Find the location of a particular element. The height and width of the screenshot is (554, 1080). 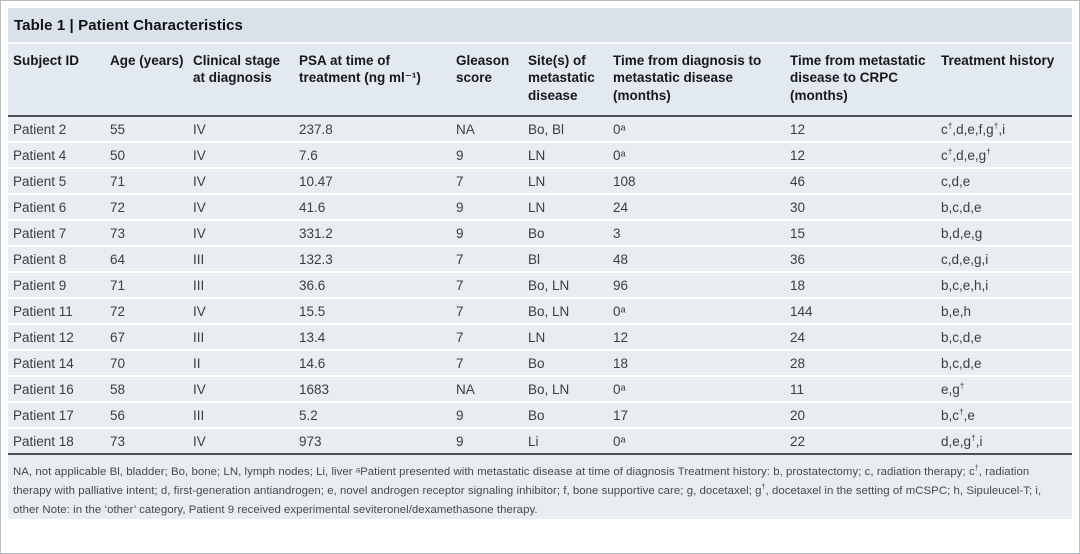

table-cell: III is located at coordinates (199, 285).